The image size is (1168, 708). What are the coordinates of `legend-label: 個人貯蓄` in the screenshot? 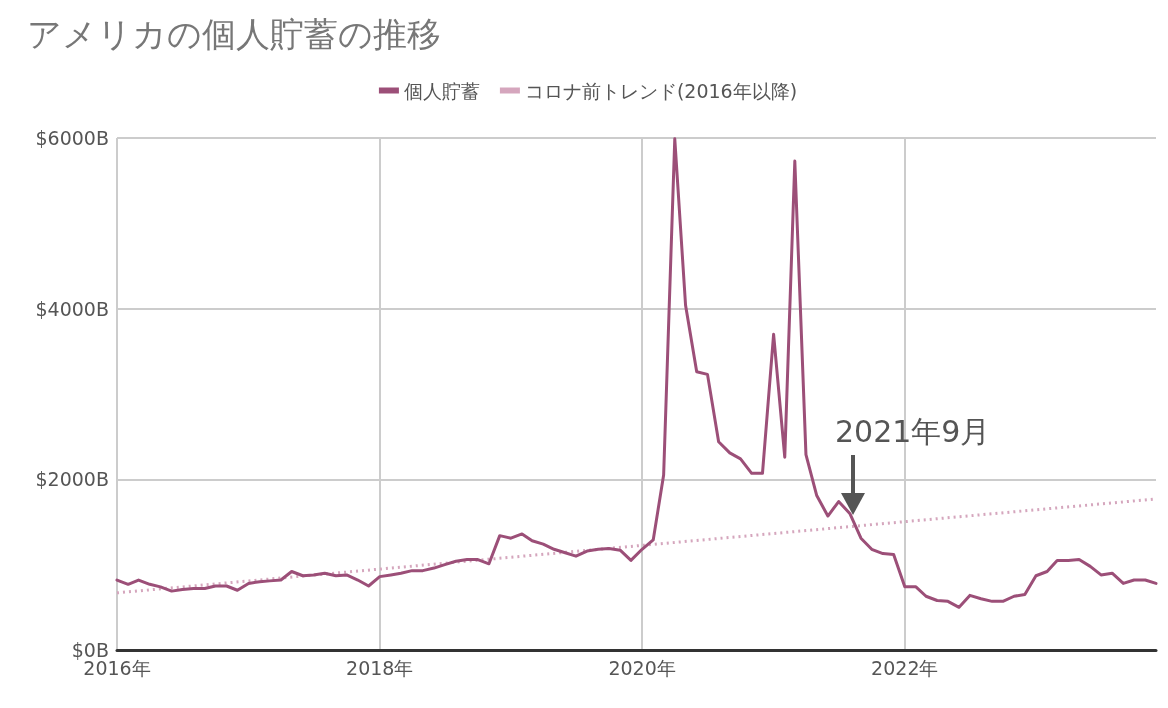 It's located at (441, 90).